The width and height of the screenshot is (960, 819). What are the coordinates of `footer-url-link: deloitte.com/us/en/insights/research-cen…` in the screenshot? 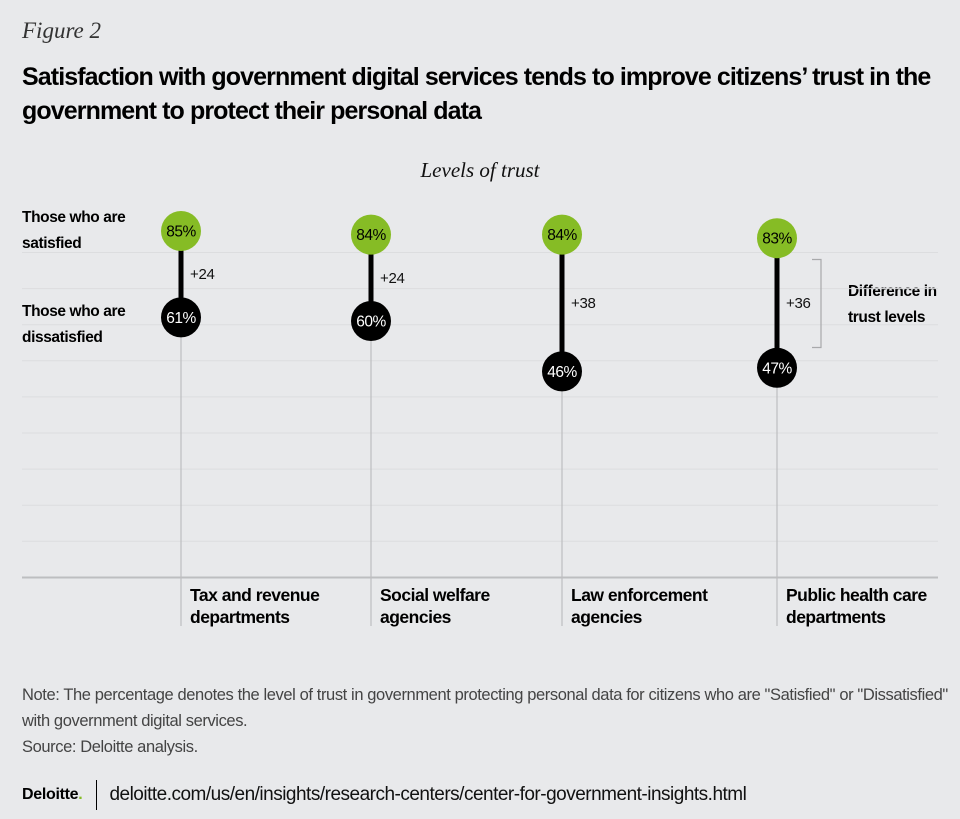 It's located at (428, 794).